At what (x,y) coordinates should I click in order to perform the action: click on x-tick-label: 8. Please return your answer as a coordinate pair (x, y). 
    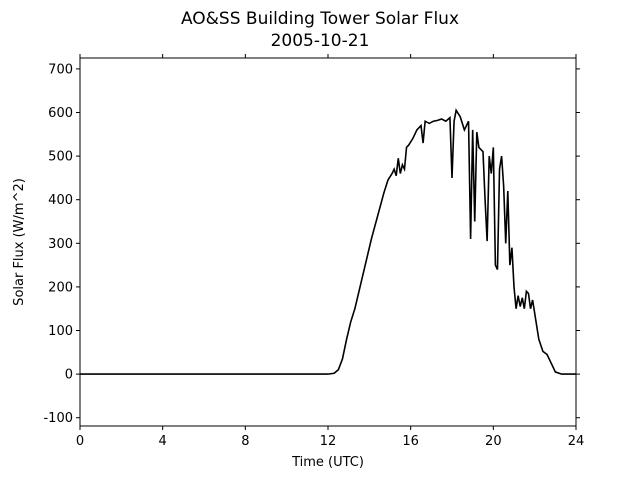
    Looking at the image, I should click on (245, 441).